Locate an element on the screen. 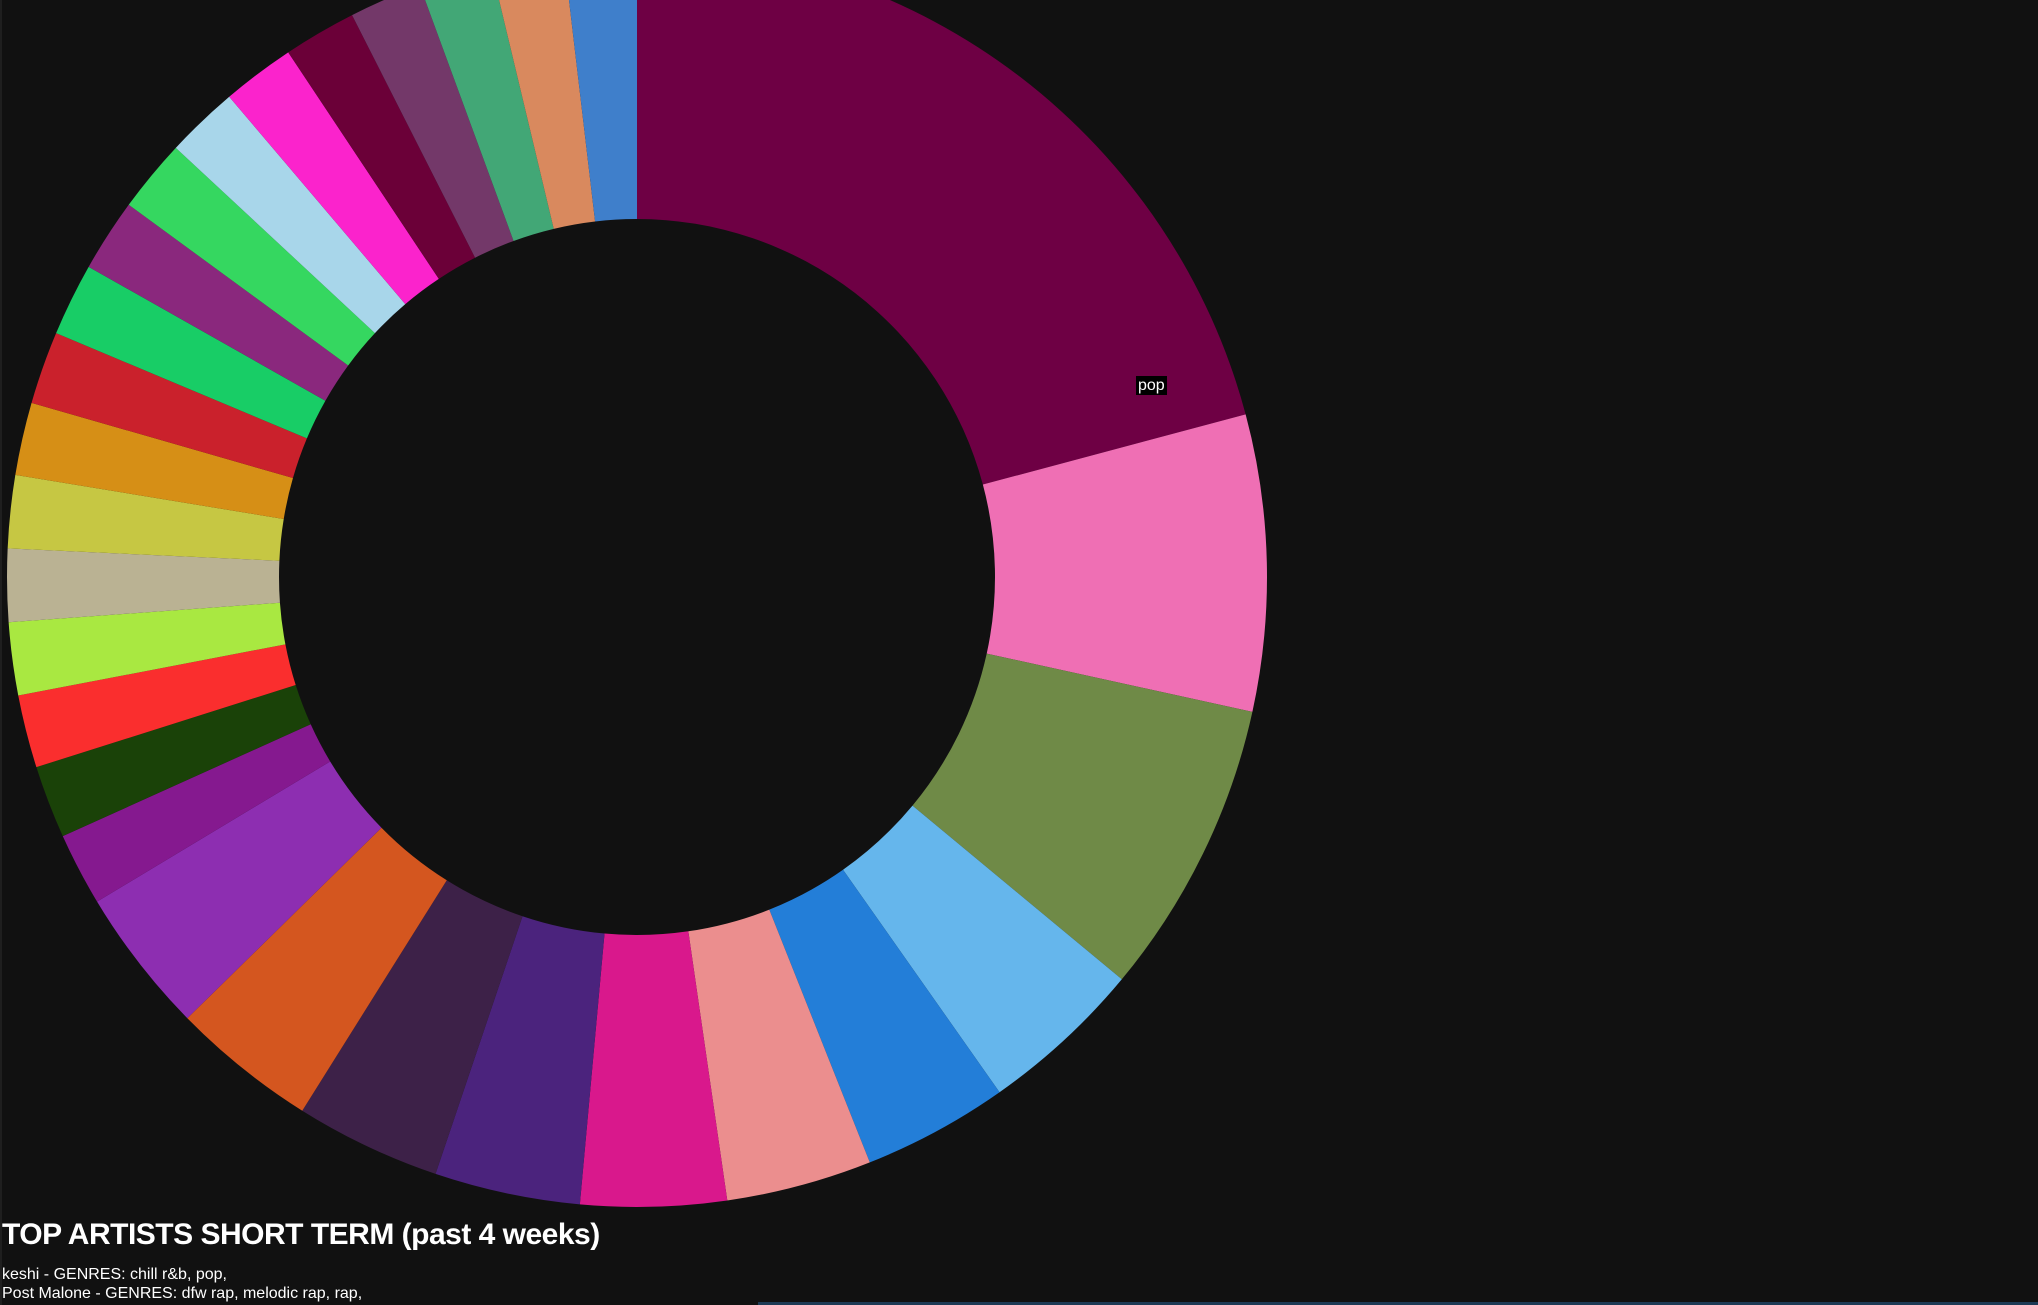 This screenshot has height=1305, width=2038. slice-tooltip: pop is located at coordinates (1151, 385).